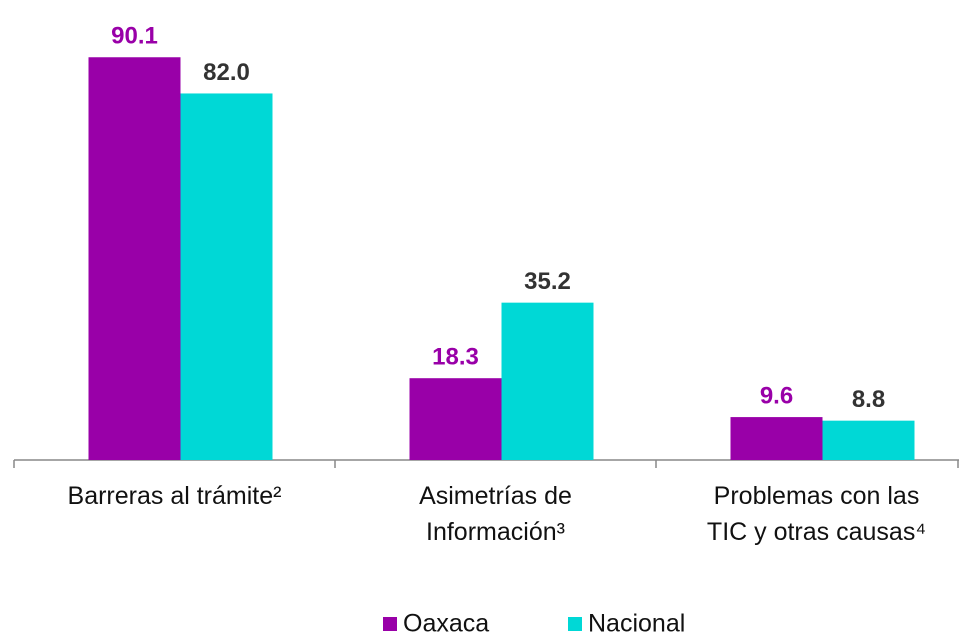 The image size is (959, 638). I want to click on value-label: 90.1, so click(134, 36).